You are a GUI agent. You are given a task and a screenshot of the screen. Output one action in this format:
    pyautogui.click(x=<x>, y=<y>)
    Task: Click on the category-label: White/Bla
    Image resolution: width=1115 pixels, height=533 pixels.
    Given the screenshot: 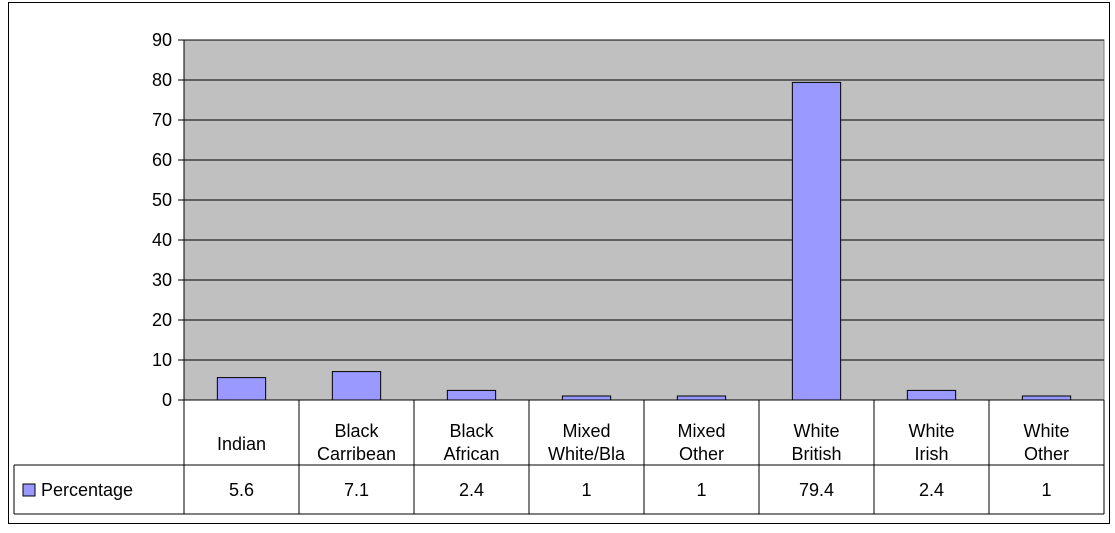 What is the action you would take?
    pyautogui.click(x=587, y=454)
    